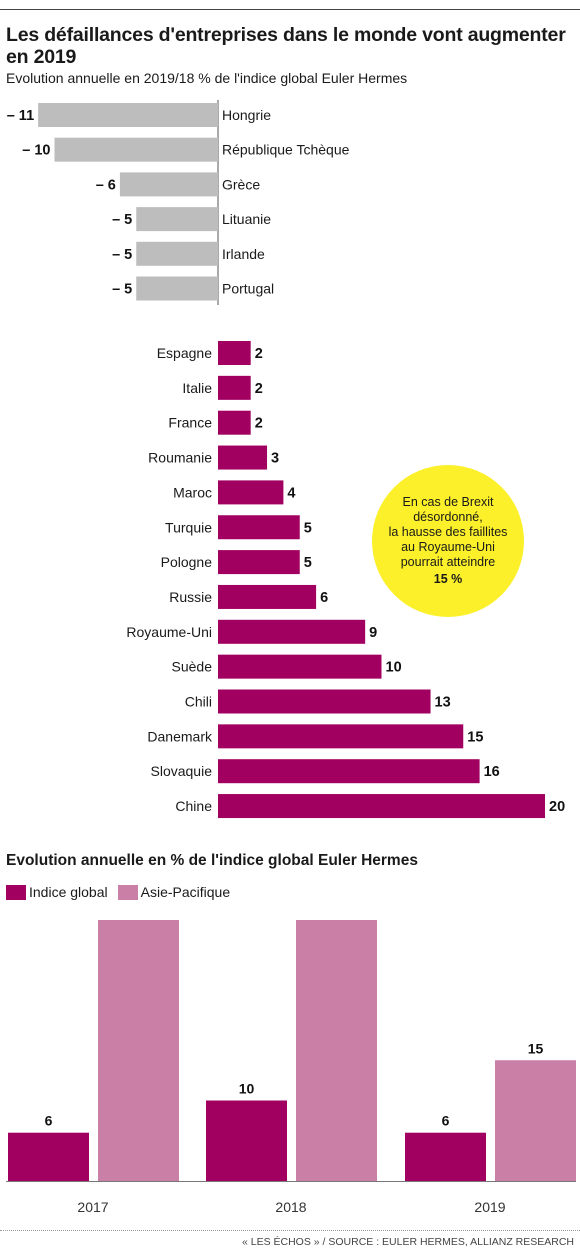 This screenshot has height=1255, width=580. I want to click on category-label: Grèce, so click(241, 184).